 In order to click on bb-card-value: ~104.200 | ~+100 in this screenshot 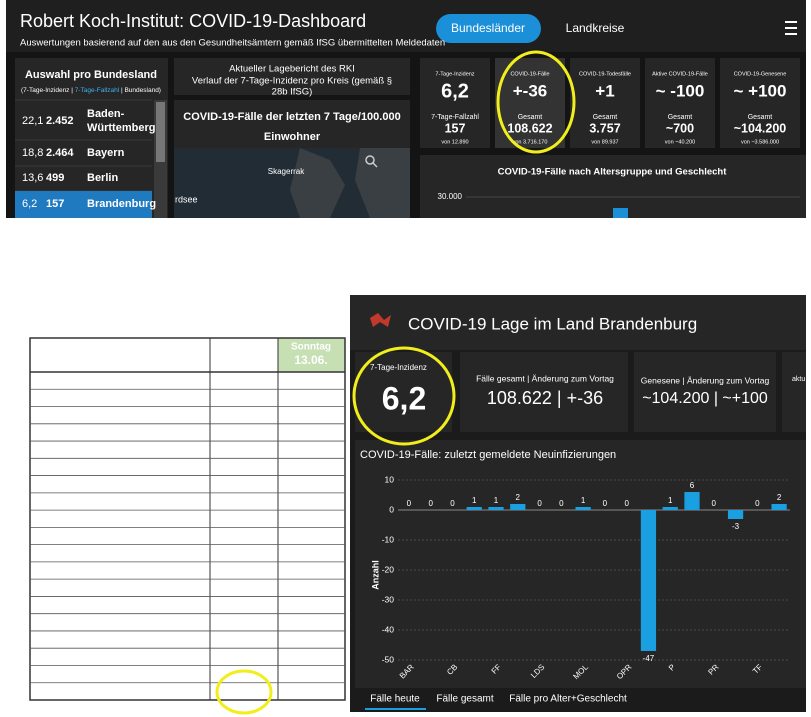, I will do `click(705, 398)`.